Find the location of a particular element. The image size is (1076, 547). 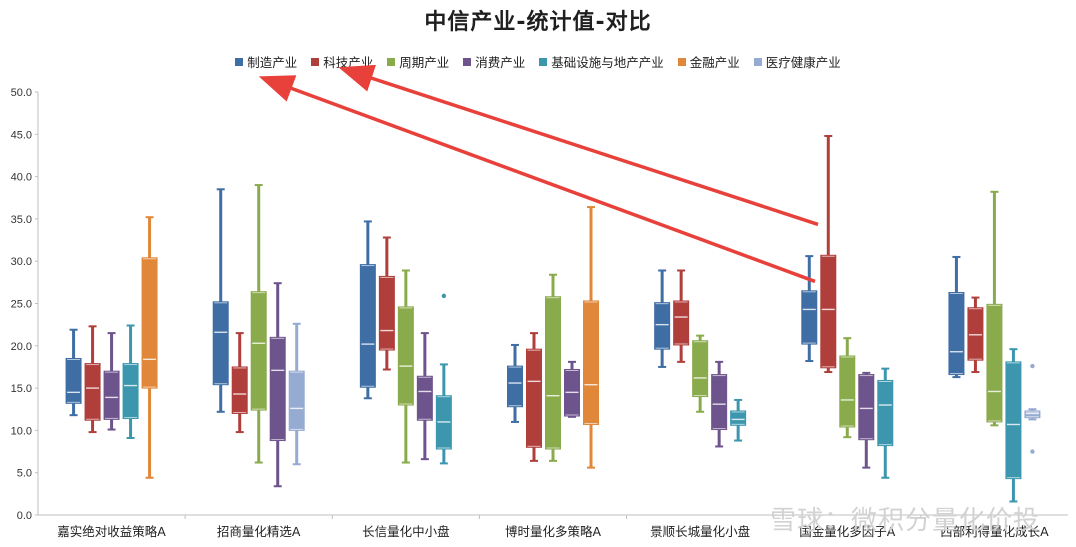

legend-item: 制造产业 is located at coordinates (266, 61).